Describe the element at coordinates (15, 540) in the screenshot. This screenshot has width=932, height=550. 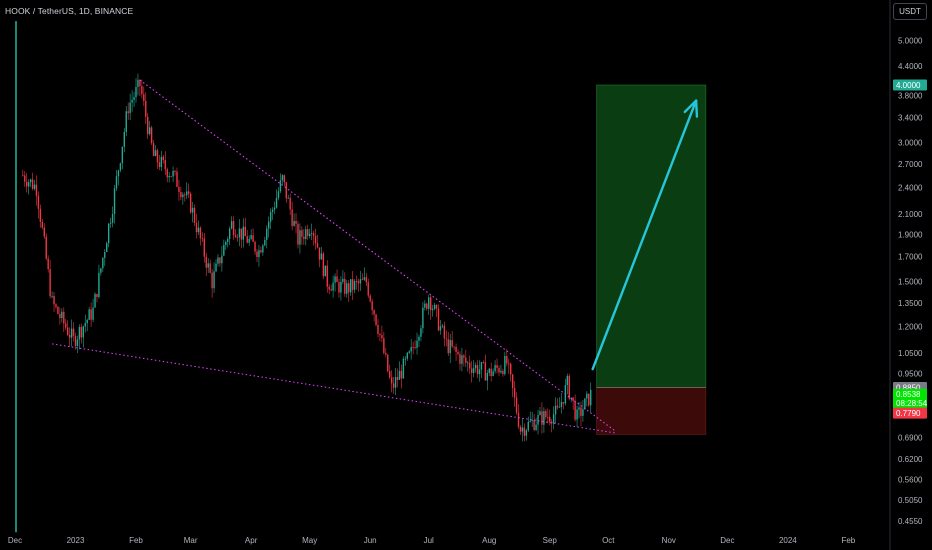
I see `time-tick-label: Dec` at that location.